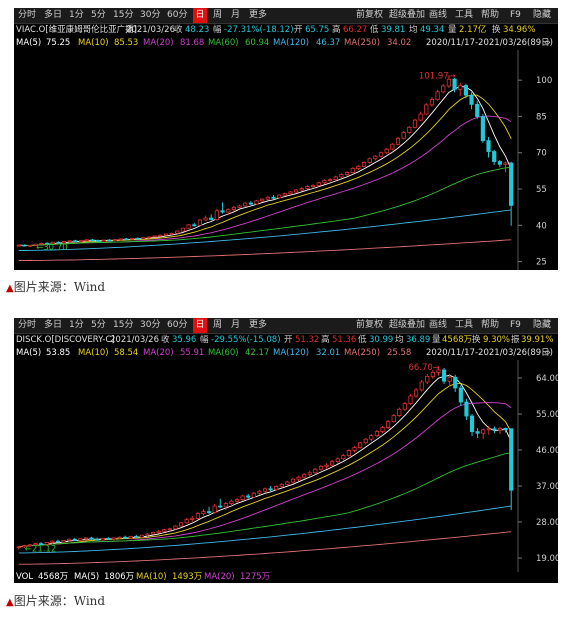 The width and height of the screenshot is (569, 618). What do you see at coordinates (547, 415) in the screenshot?
I see `y-tick-label: 55.00` at bounding box center [547, 415].